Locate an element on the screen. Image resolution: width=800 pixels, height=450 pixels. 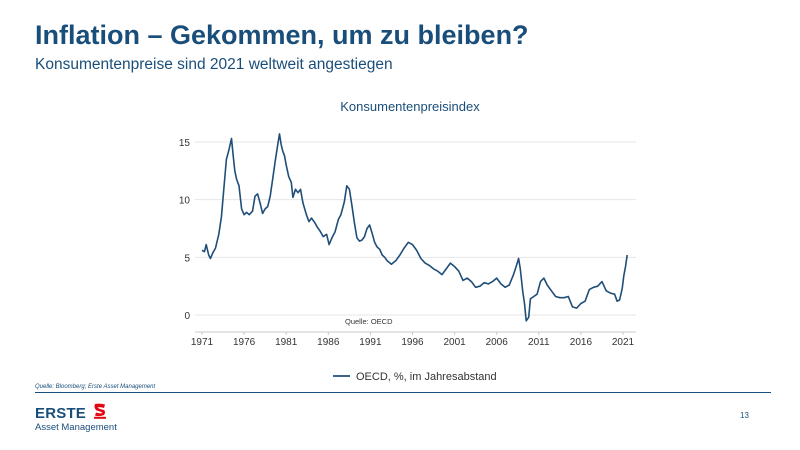
legend-label: OECD, %, im Jahresabstand is located at coordinates (426, 377).